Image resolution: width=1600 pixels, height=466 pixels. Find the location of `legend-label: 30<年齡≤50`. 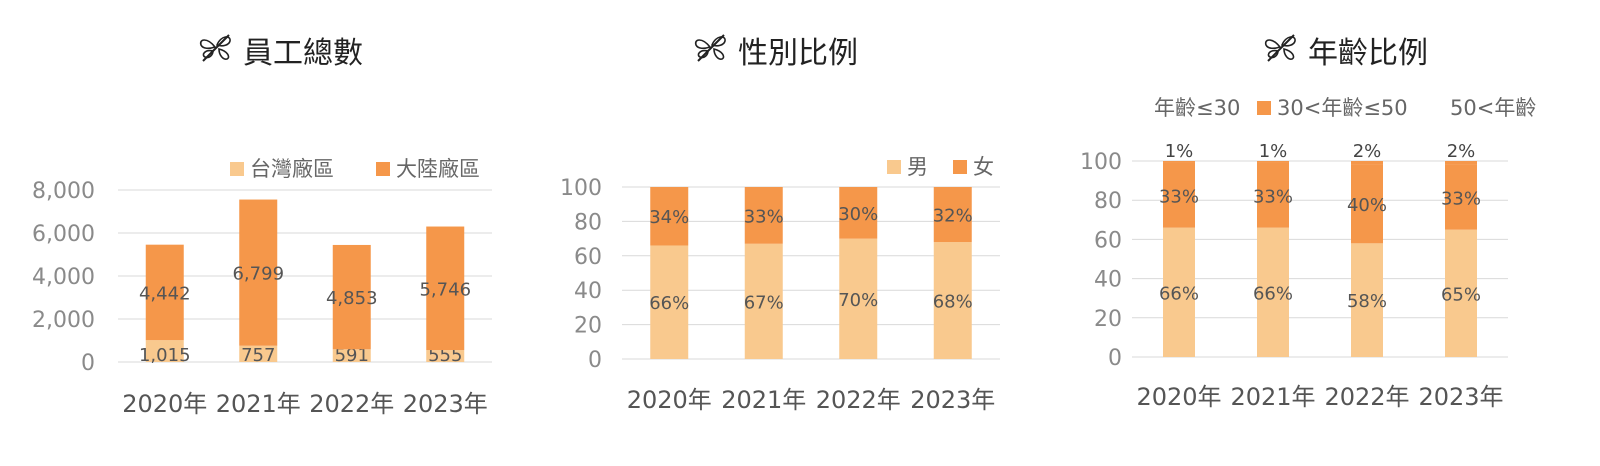

legend-label: 30<年齡≤50 is located at coordinates (1342, 108).